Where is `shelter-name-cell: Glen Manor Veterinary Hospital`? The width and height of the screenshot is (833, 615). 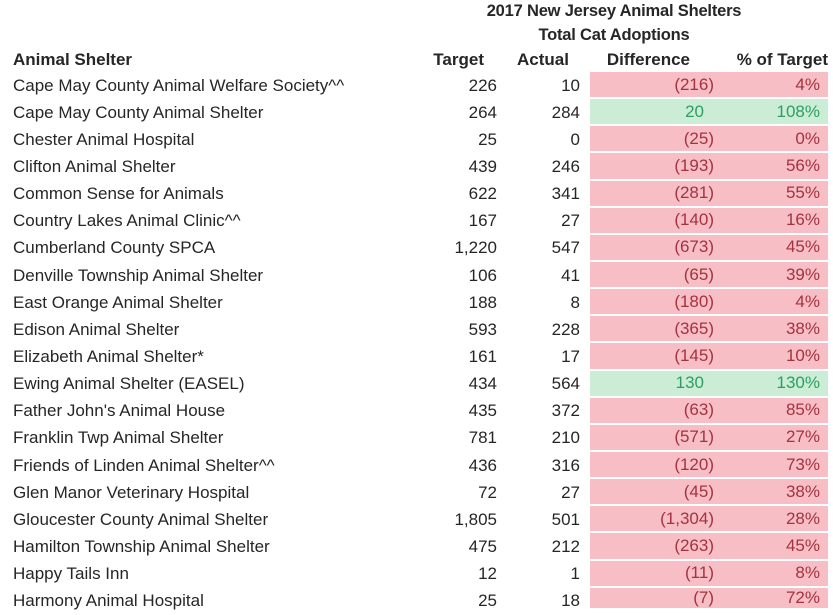
shelter-name-cell: Glen Manor Veterinary Hospital is located at coordinates (131, 492).